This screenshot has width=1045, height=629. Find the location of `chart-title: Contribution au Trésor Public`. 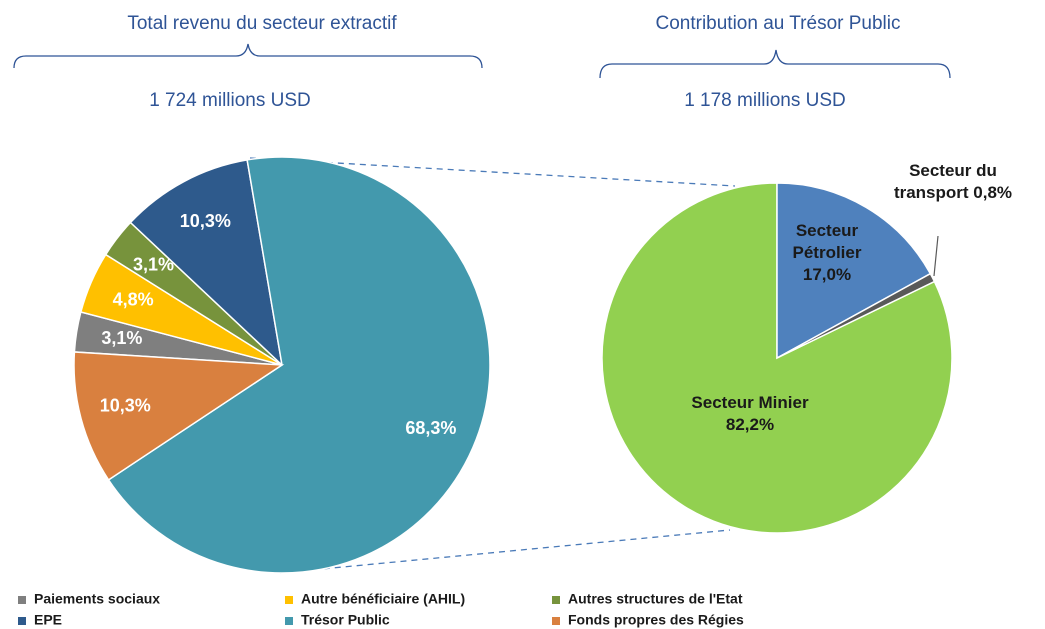

chart-title: Contribution au Trésor Public is located at coordinates (777, 23).